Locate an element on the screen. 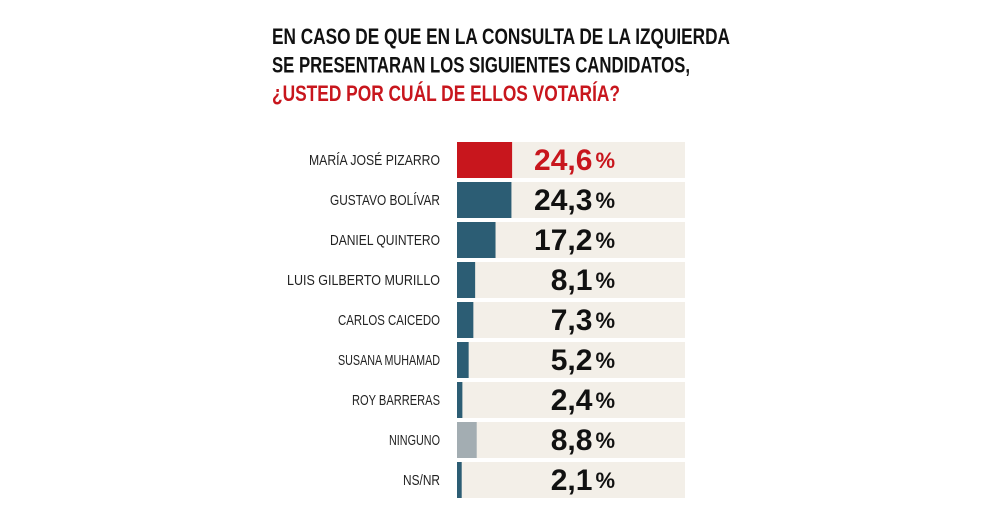  category-label: CARLOS CAICEDO is located at coordinates (389, 320).